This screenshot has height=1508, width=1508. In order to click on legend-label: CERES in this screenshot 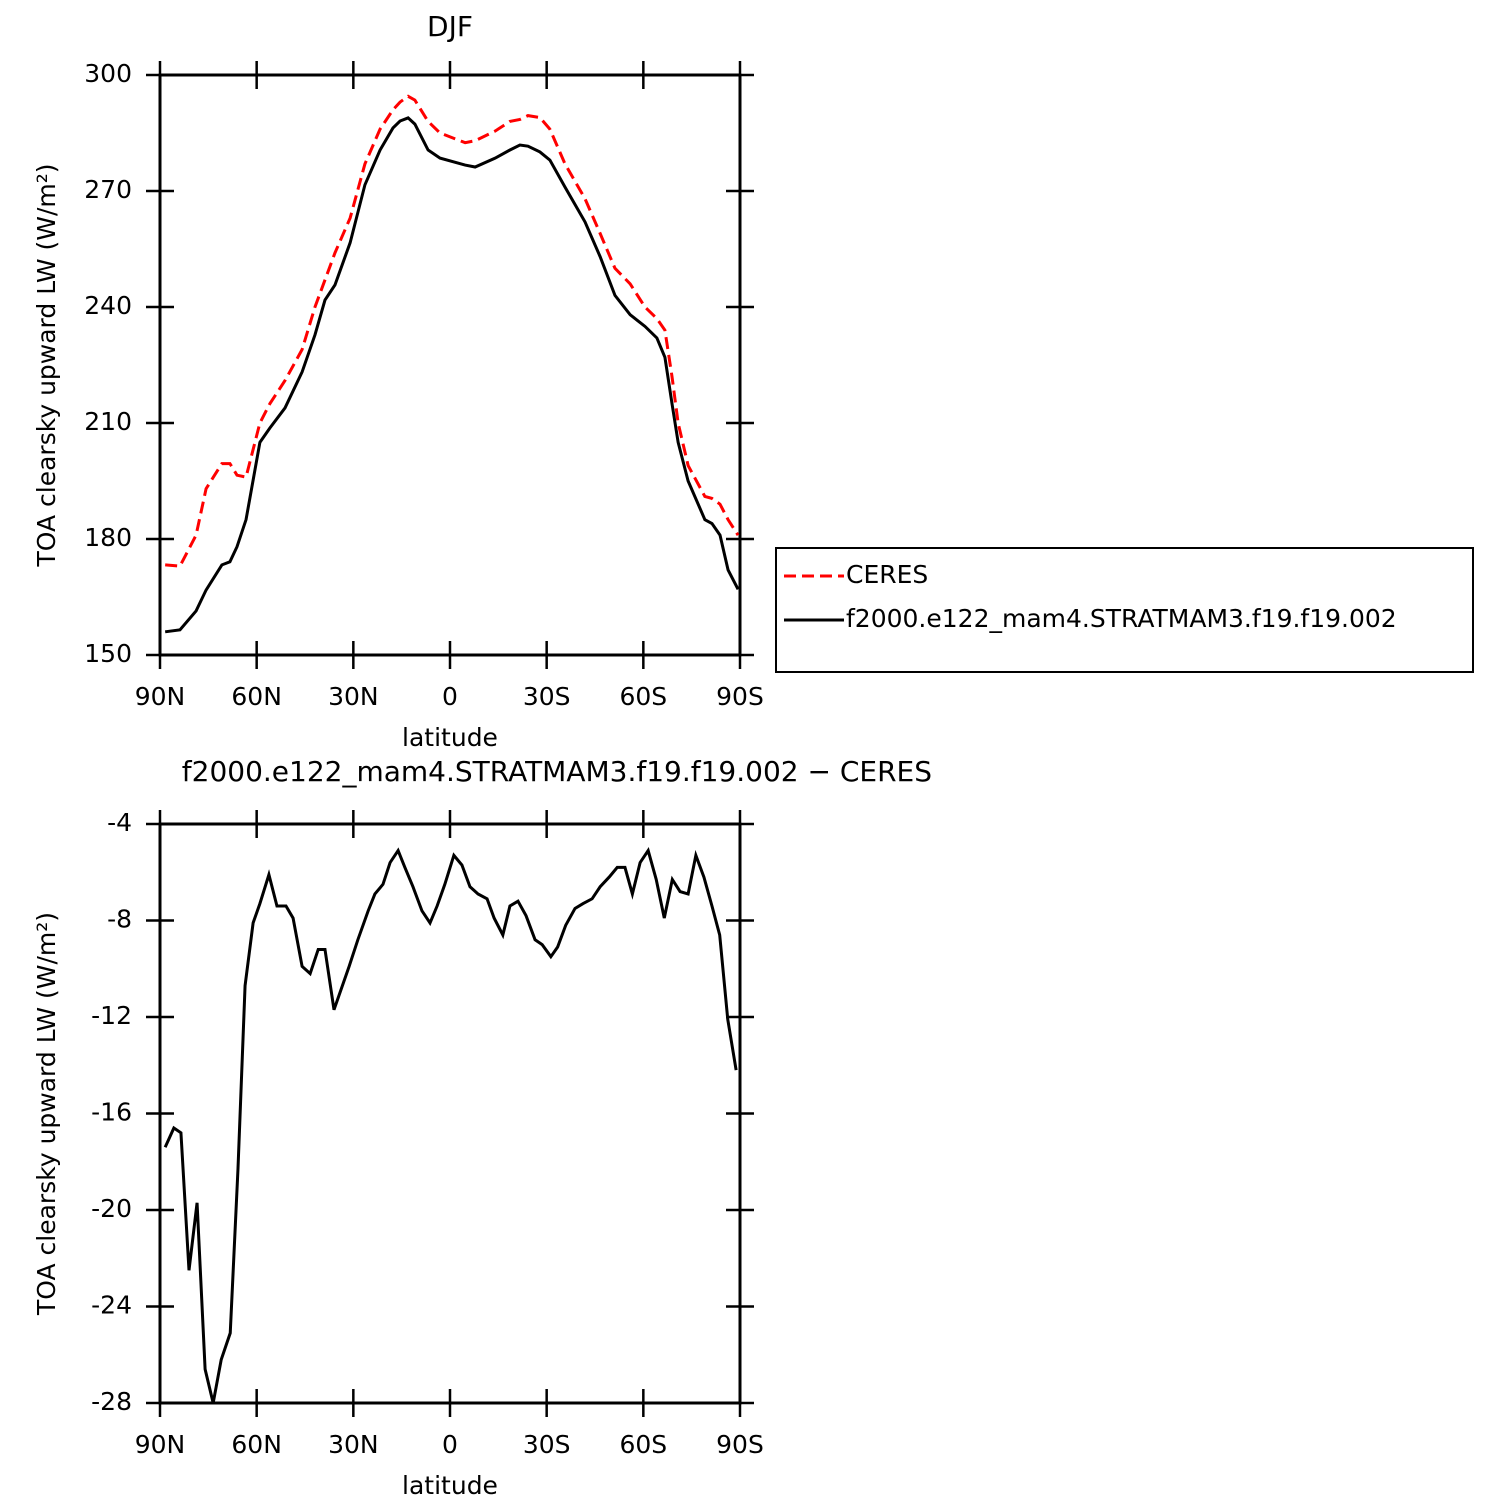, I will do `click(887, 574)`.